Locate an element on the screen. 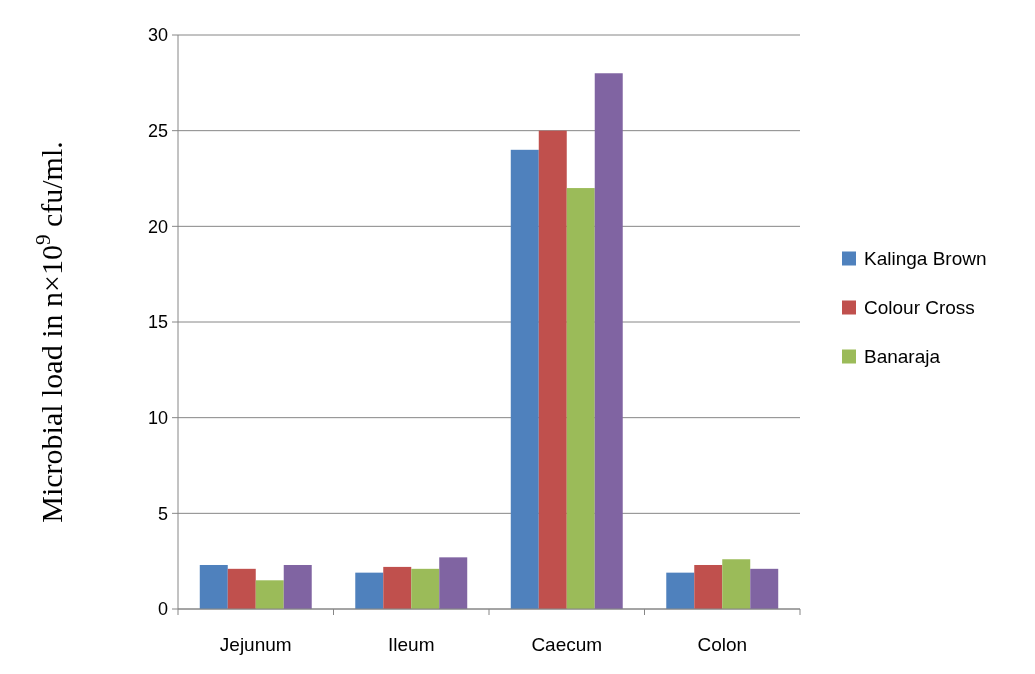 The image size is (1035, 674). legend-label: Banaraja is located at coordinates (902, 357).